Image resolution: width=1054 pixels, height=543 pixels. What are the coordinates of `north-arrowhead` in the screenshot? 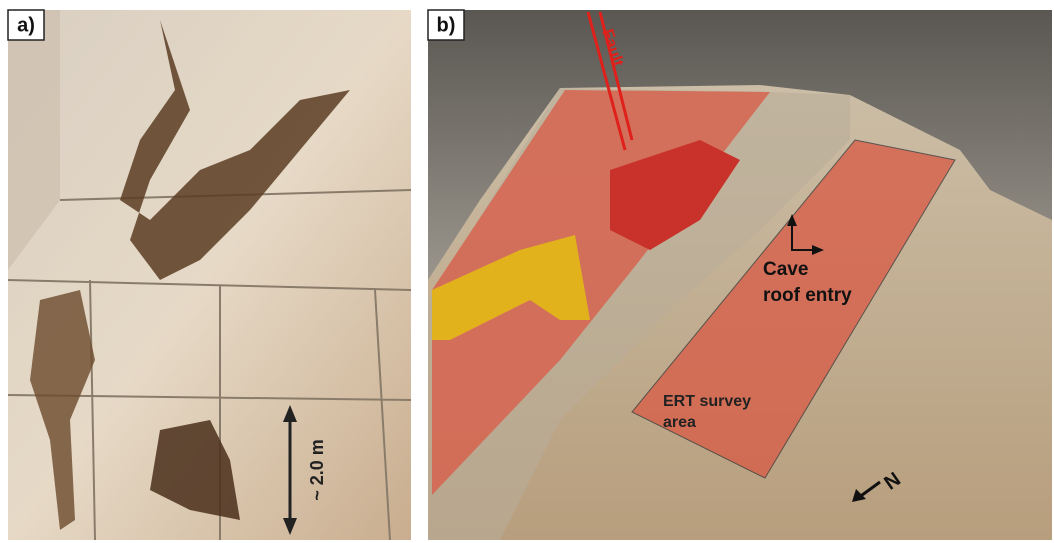 It's located at (859, 495).